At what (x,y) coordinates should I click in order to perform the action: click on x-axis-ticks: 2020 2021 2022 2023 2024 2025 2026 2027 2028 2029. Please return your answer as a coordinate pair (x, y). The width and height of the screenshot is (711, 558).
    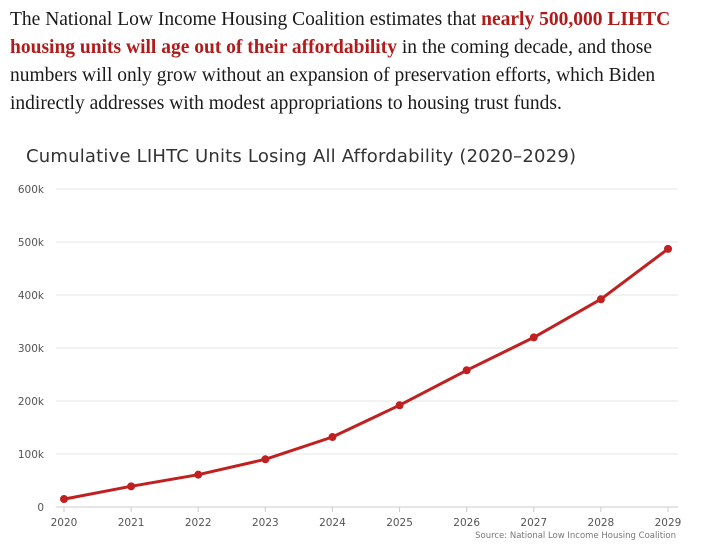
    Looking at the image, I should click on (366, 518).